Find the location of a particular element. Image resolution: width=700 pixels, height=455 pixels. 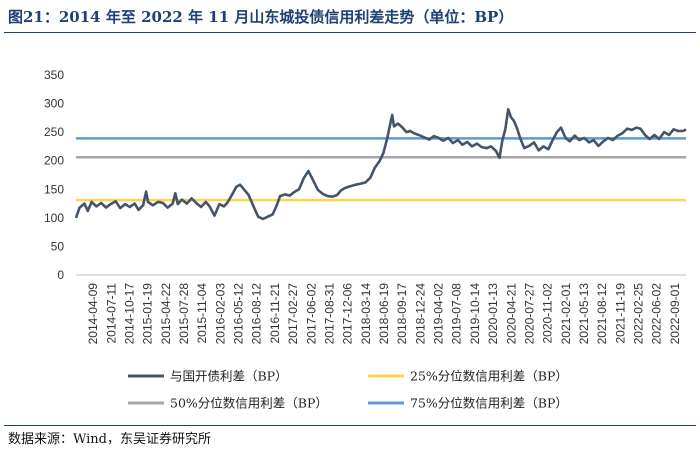

title-rule is located at coordinates (350, 32).